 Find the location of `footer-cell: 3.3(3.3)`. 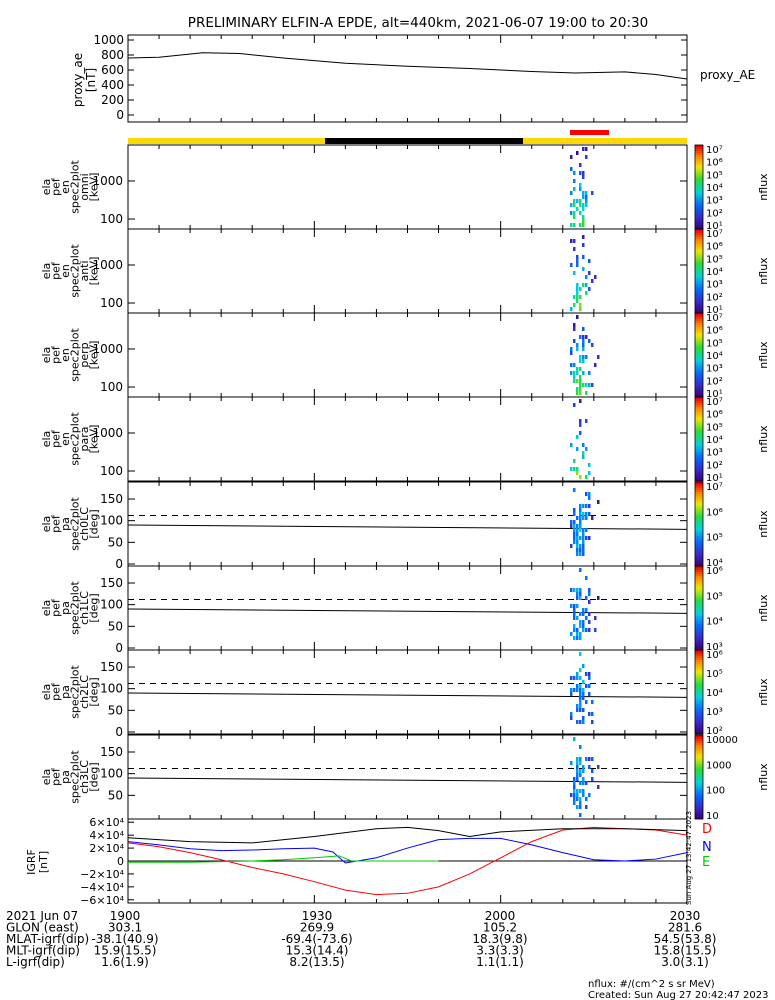

footer-cell: 3.3(3.3) is located at coordinates (500, 951).